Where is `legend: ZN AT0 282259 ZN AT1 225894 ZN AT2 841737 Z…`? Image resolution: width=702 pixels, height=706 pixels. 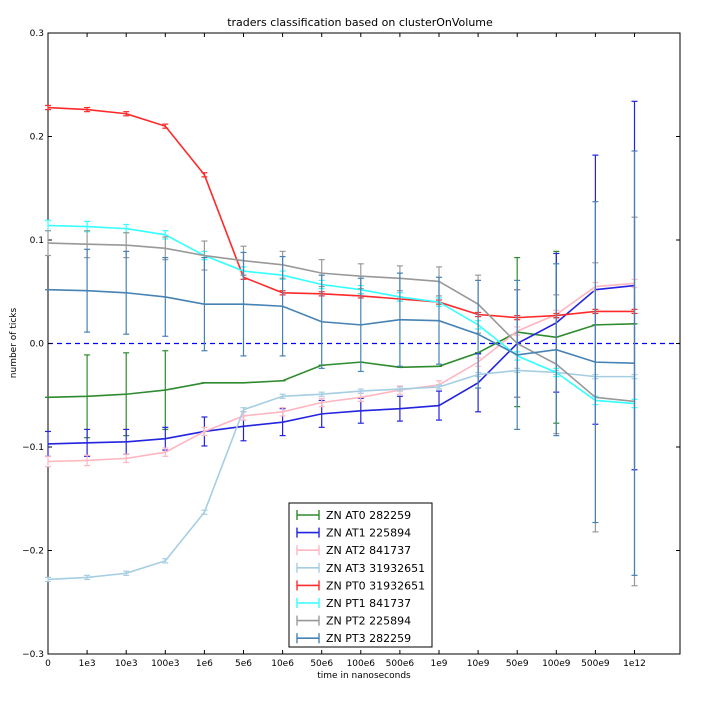 legend: ZN AT0 282259 ZN AT1 225894 ZN AT2 841737 Z… is located at coordinates (360, 575).